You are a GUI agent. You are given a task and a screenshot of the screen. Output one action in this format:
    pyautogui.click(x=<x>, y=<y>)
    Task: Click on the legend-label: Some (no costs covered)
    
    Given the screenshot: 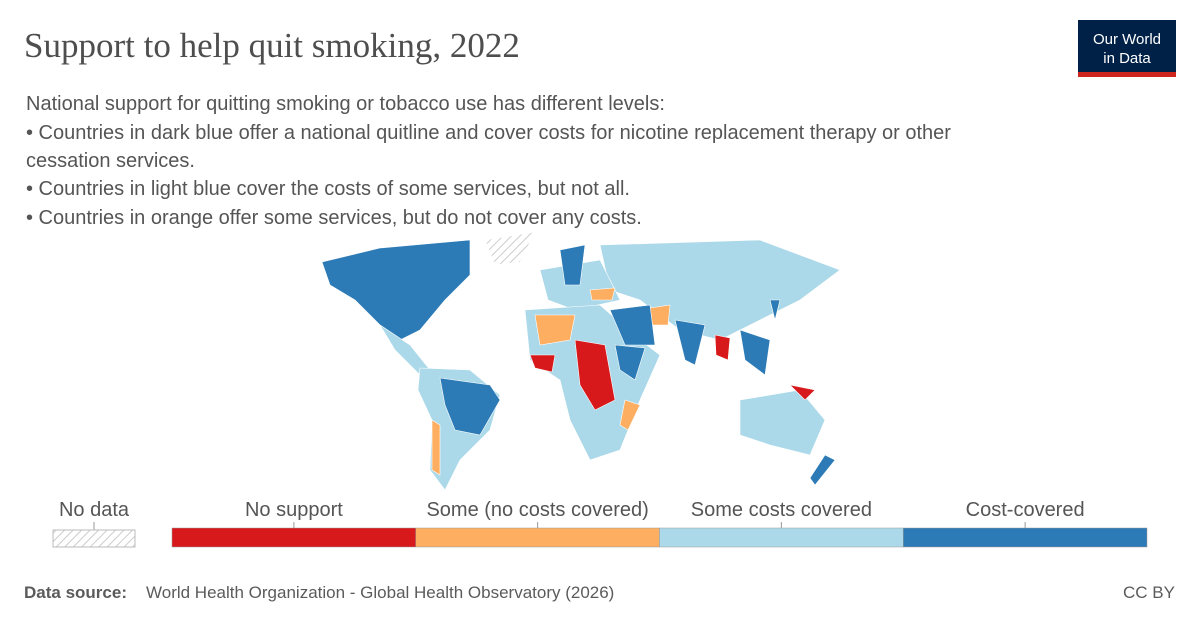 What is the action you would take?
    pyautogui.click(x=537, y=510)
    